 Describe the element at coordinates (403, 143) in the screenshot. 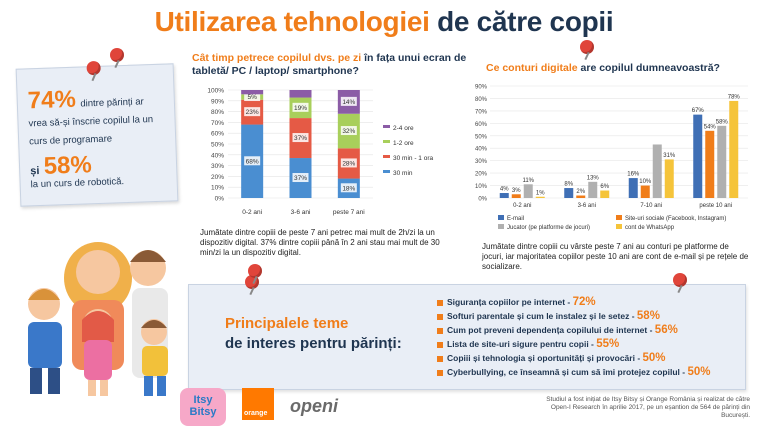

I see `chart1-legend-label: 1-2 ore` at that location.